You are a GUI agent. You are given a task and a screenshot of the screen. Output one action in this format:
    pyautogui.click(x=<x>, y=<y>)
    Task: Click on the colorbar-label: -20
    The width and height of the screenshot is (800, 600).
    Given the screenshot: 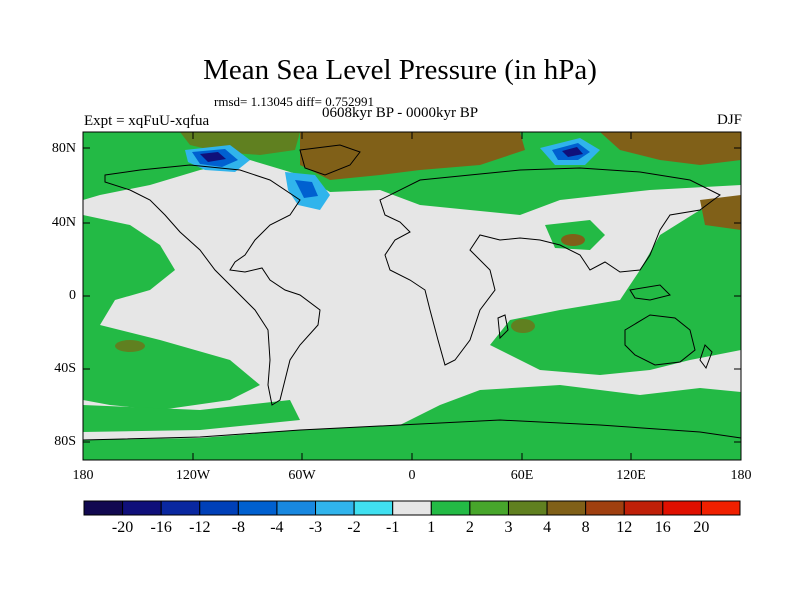 What is the action you would take?
    pyautogui.click(x=122, y=527)
    